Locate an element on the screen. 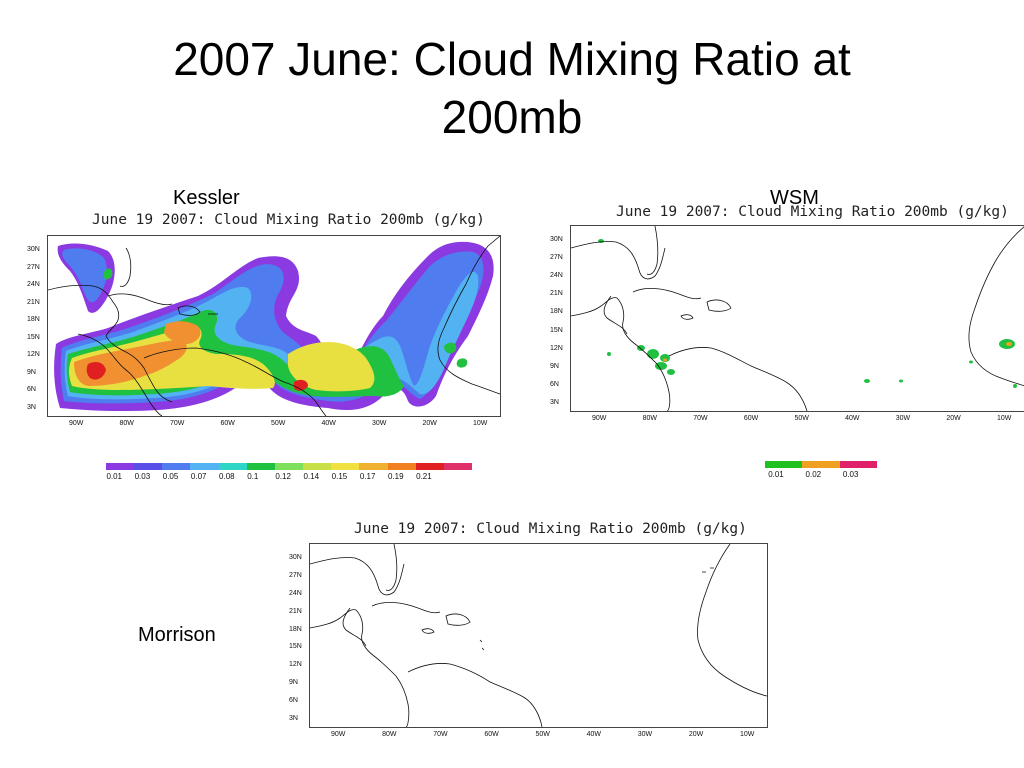  morrison-lat-label: 21N is located at coordinates (295, 611).